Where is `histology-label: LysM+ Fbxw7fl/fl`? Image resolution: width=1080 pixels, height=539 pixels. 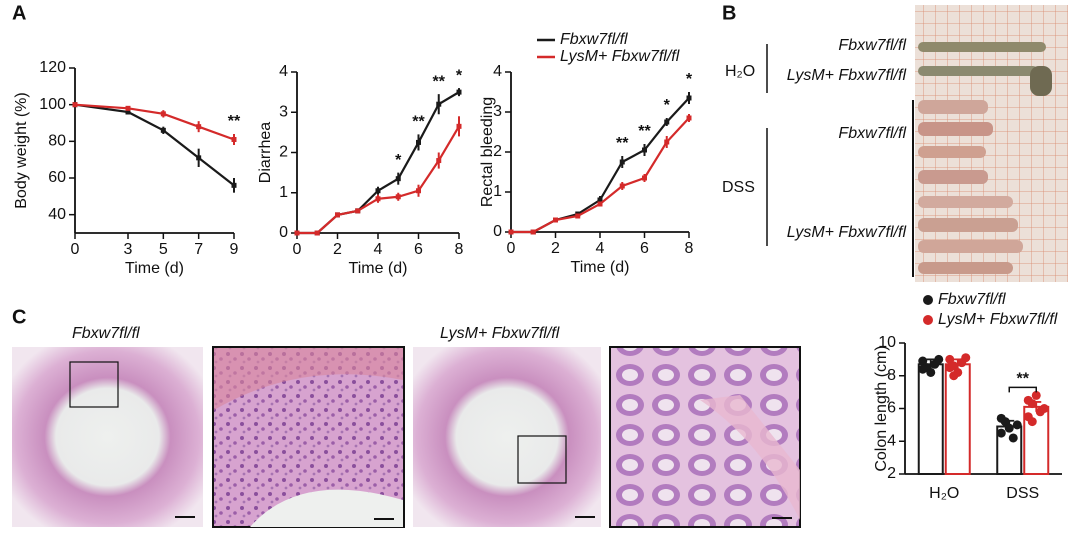
histology-label: LysM+ Fbxw7fl/fl is located at coordinates (500, 333).